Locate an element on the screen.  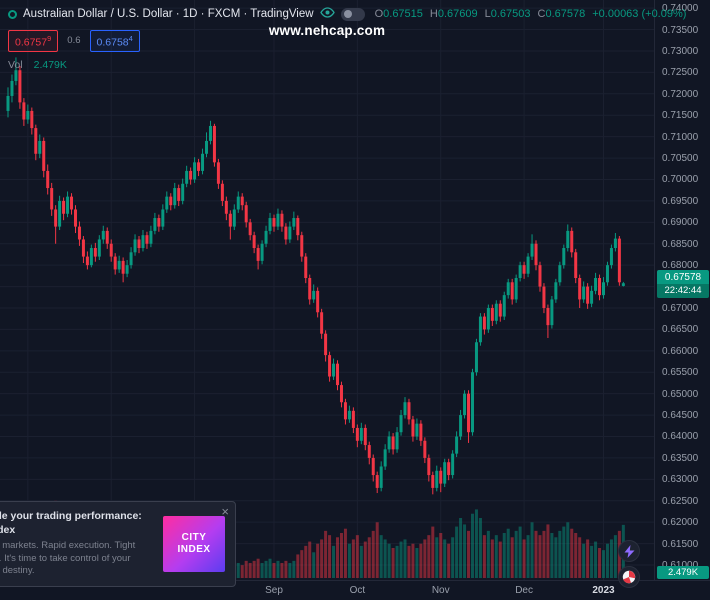
pie-widget-button is located at coordinates (629, 577).